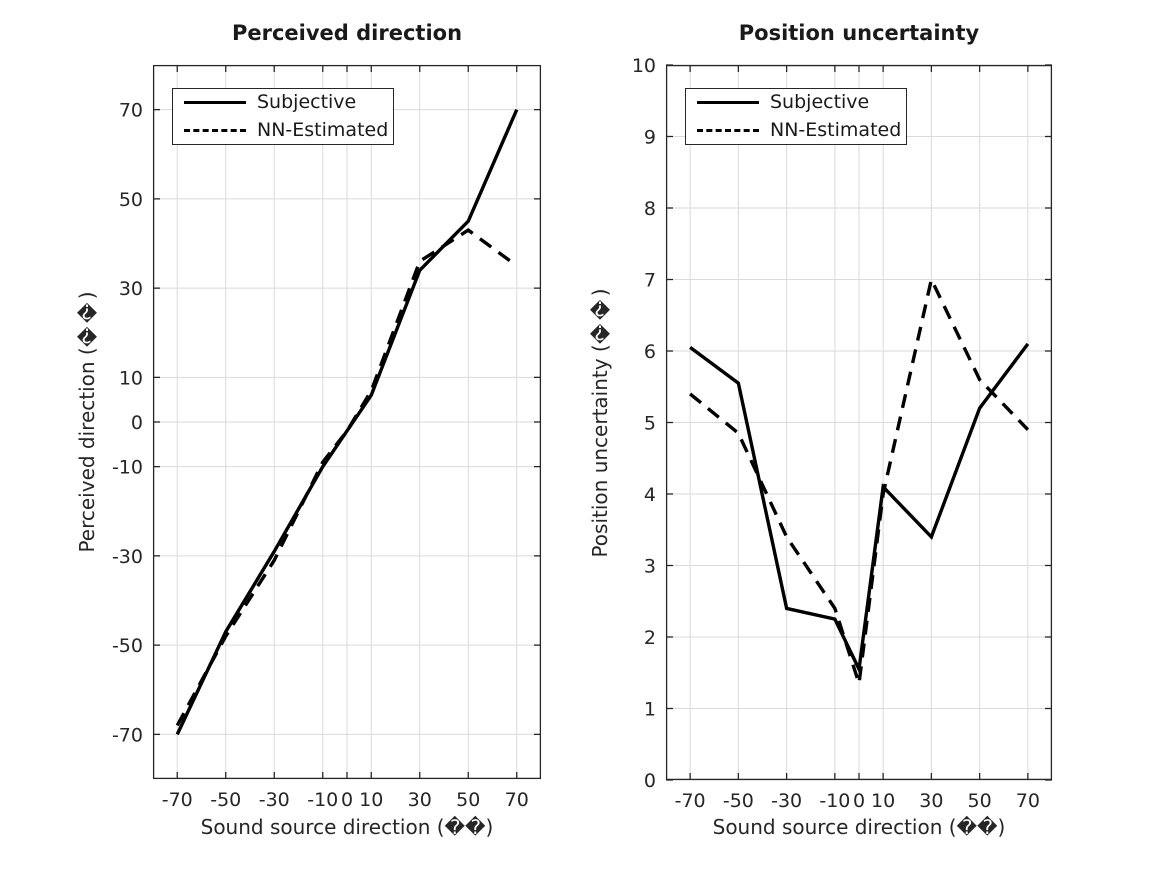  I want to click on y-tick-label: 2, so click(650, 638).